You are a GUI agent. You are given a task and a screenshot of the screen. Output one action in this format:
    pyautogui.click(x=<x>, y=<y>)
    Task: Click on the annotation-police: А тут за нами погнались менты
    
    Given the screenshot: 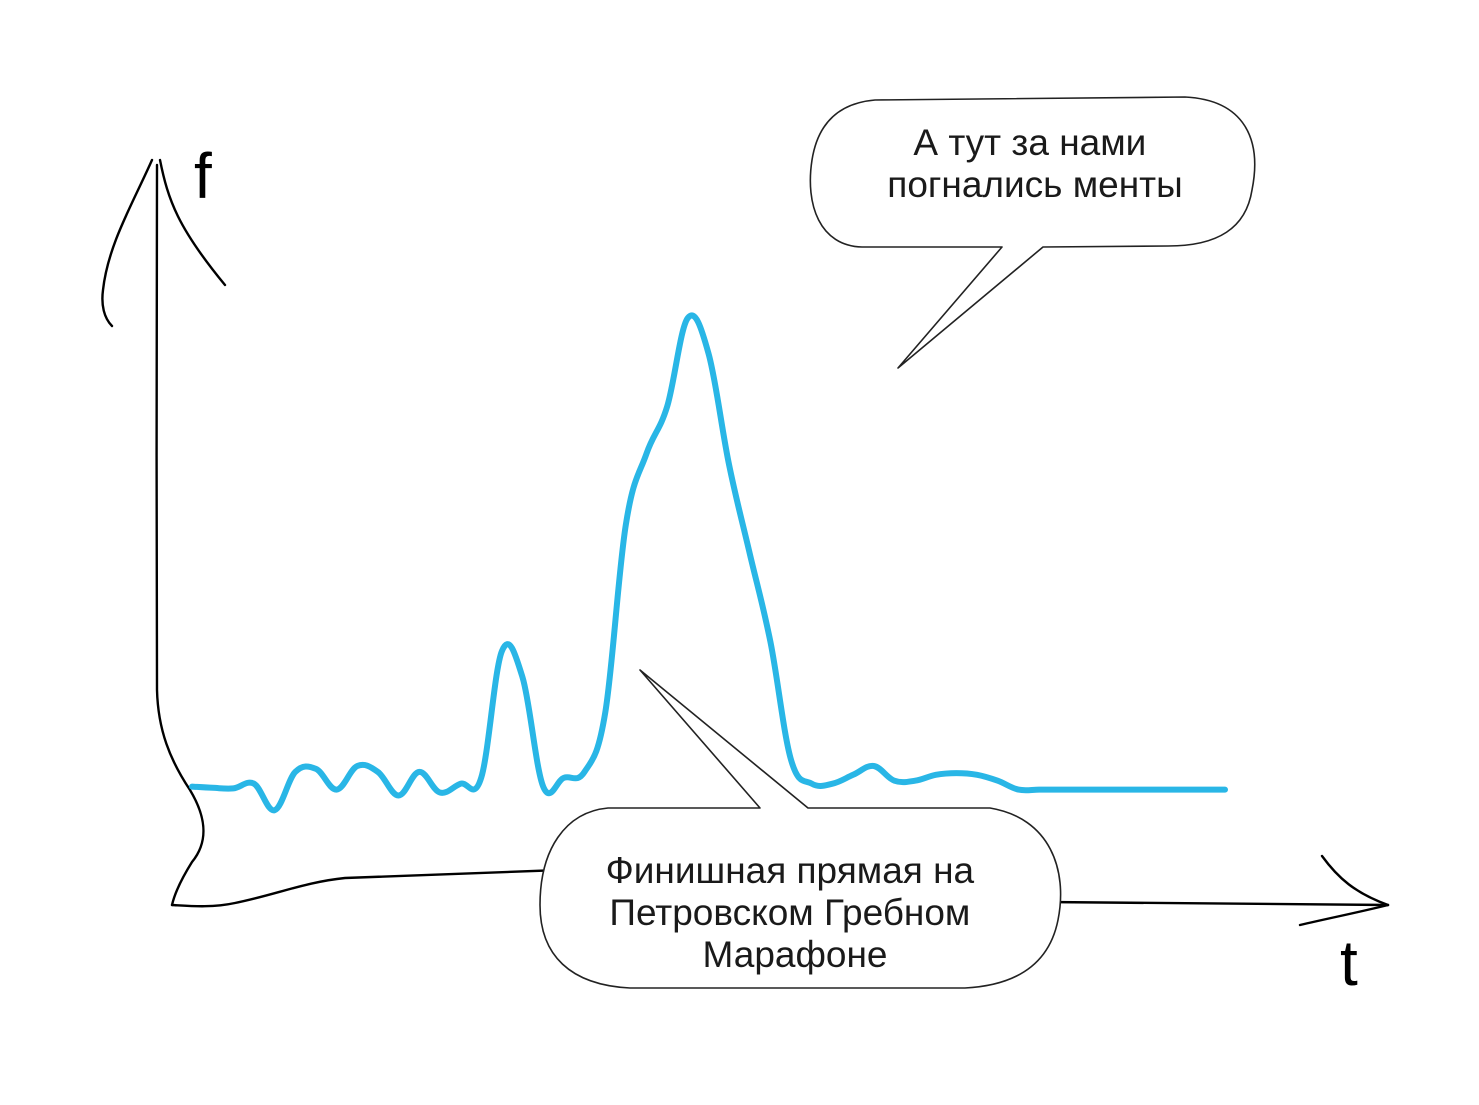 What is the action you would take?
    pyautogui.click(x=1032, y=232)
    